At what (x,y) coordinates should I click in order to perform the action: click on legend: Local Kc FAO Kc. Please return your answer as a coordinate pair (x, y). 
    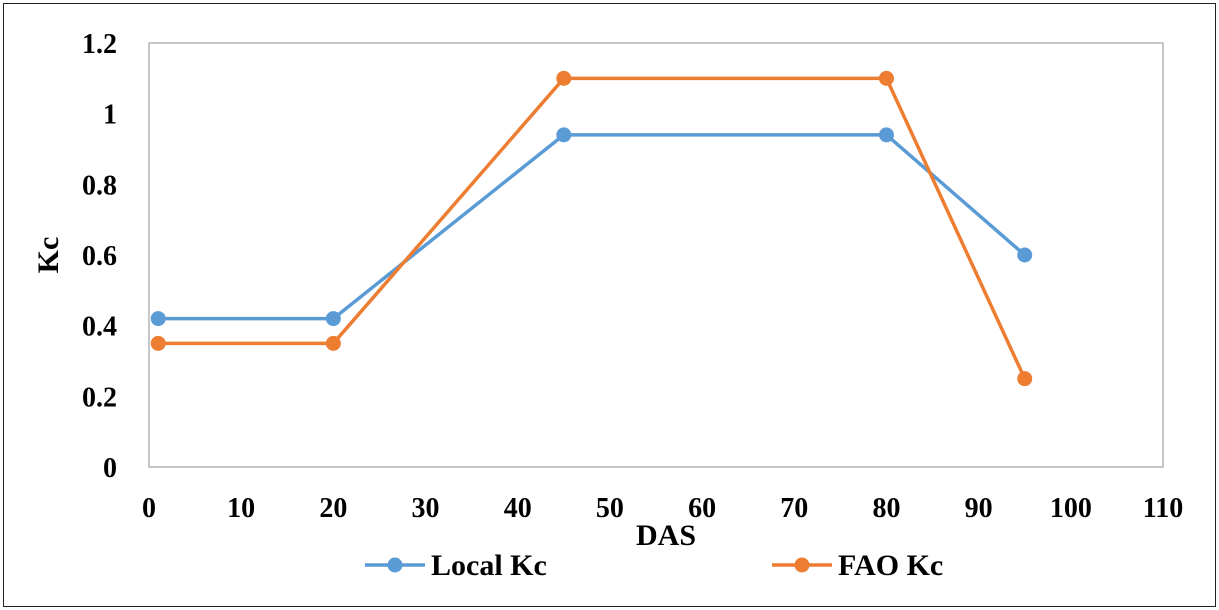
    Looking at the image, I should click on (654, 565).